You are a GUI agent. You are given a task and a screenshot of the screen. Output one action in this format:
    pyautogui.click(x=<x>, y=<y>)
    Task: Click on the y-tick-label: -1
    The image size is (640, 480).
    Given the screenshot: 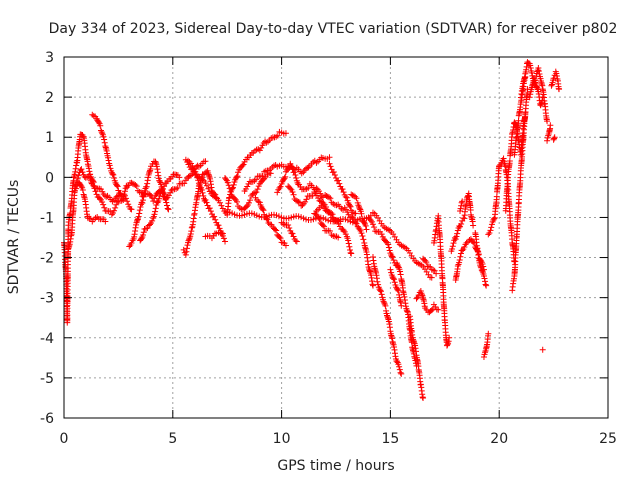 What is the action you would take?
    pyautogui.click(x=47, y=218)
    